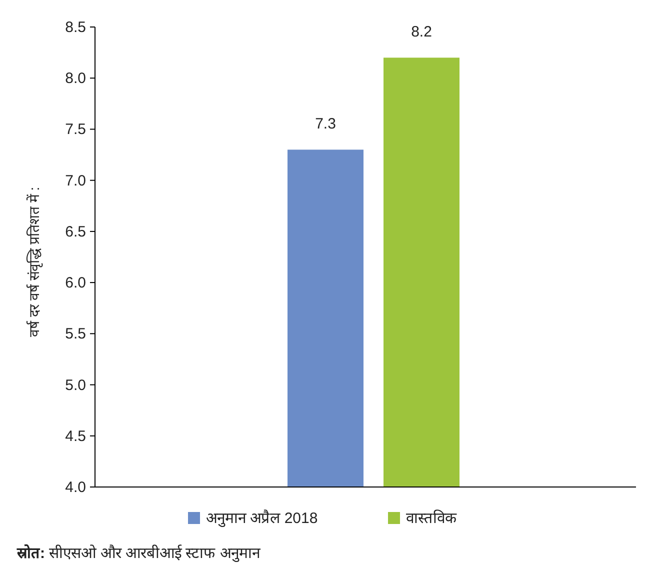 This screenshot has height=574, width=657. What do you see at coordinates (75, 129) in the screenshot?
I see `y-tick-label: 7.5` at bounding box center [75, 129].